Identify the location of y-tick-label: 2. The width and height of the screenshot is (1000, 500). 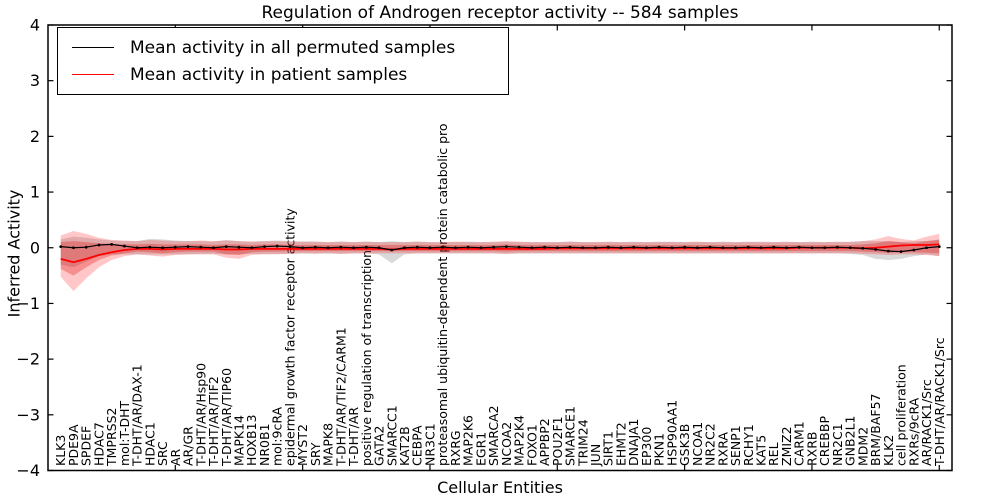
(35, 136).